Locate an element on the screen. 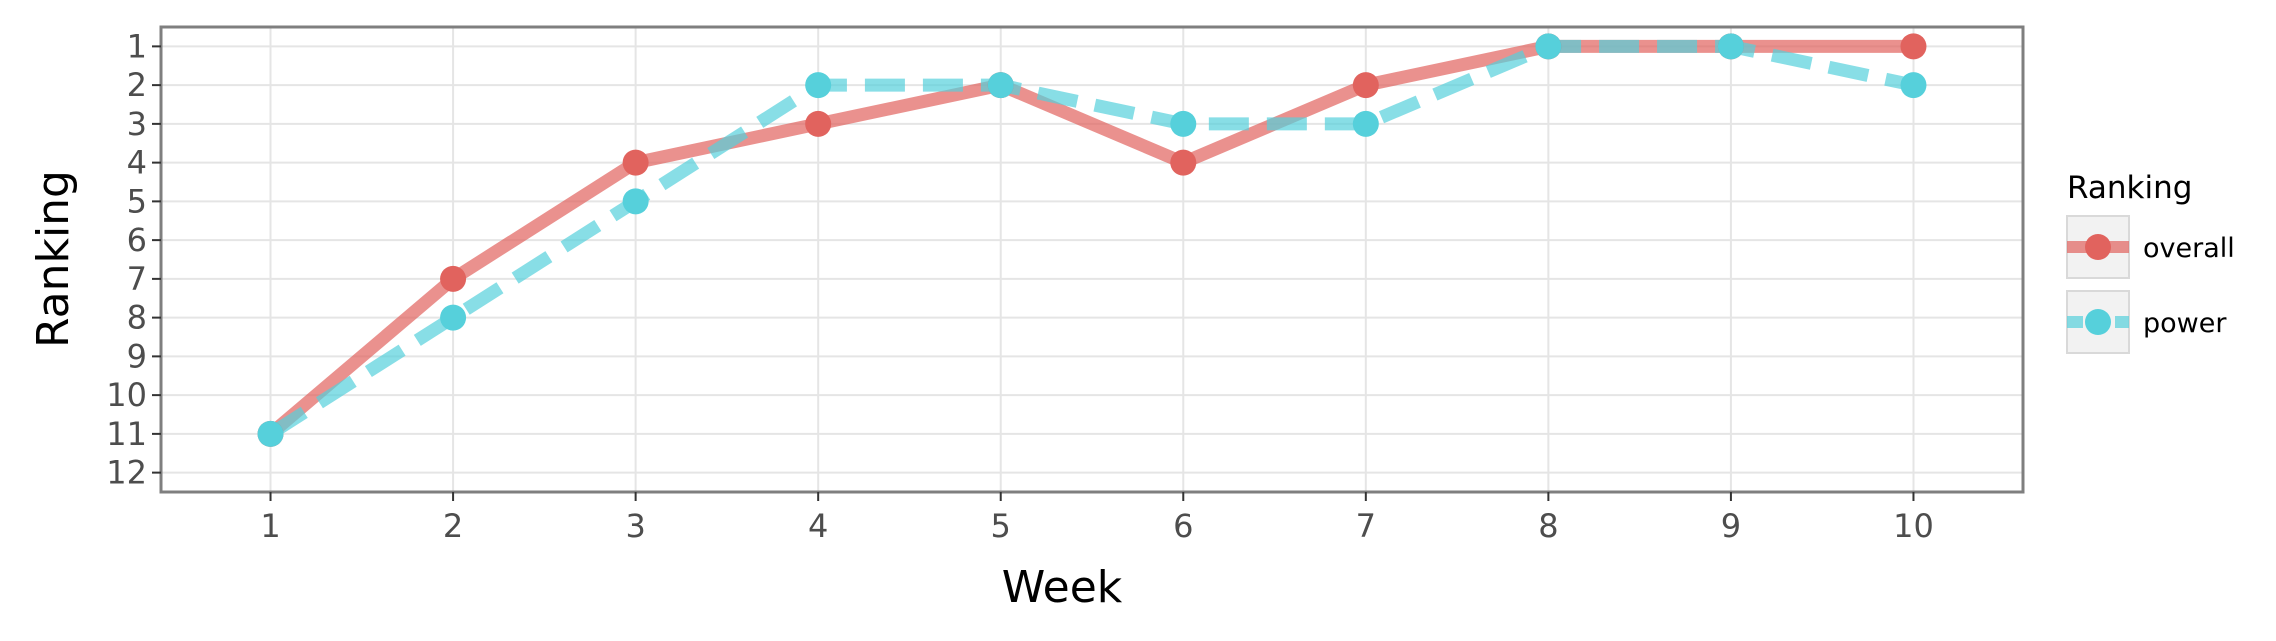  x-tick-label: 4 is located at coordinates (818, 526).